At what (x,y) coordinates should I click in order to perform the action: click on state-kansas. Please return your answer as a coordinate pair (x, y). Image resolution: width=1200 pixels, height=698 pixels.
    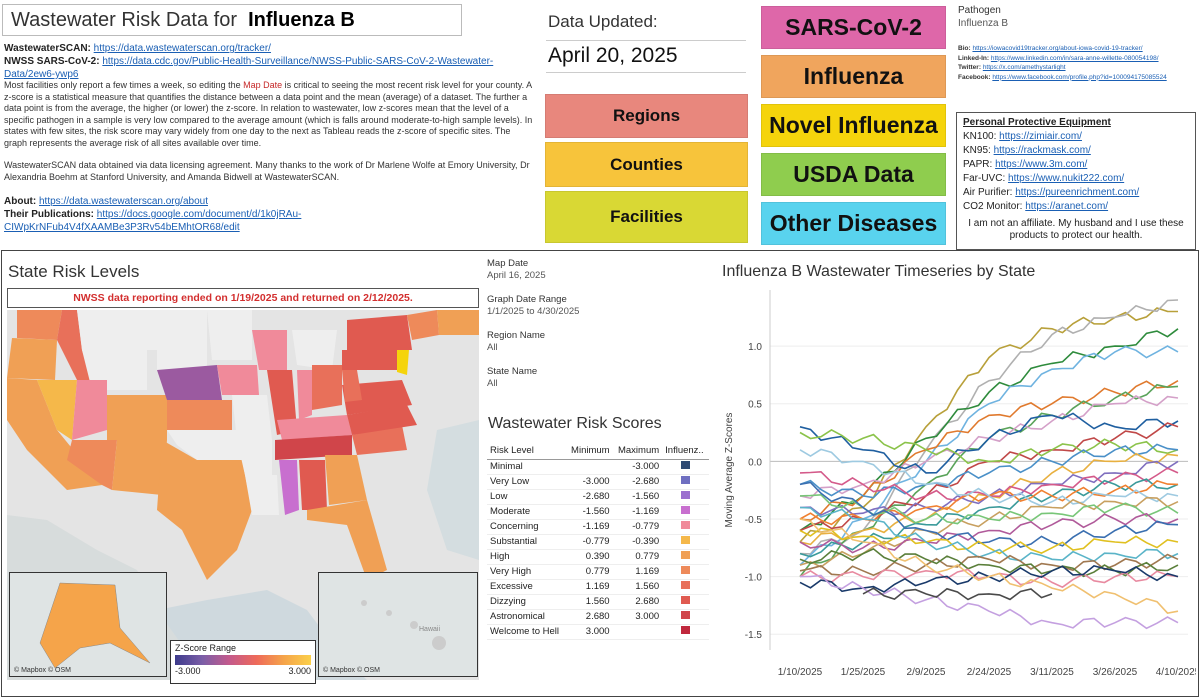
    Looking at the image, I should click on (199, 415).